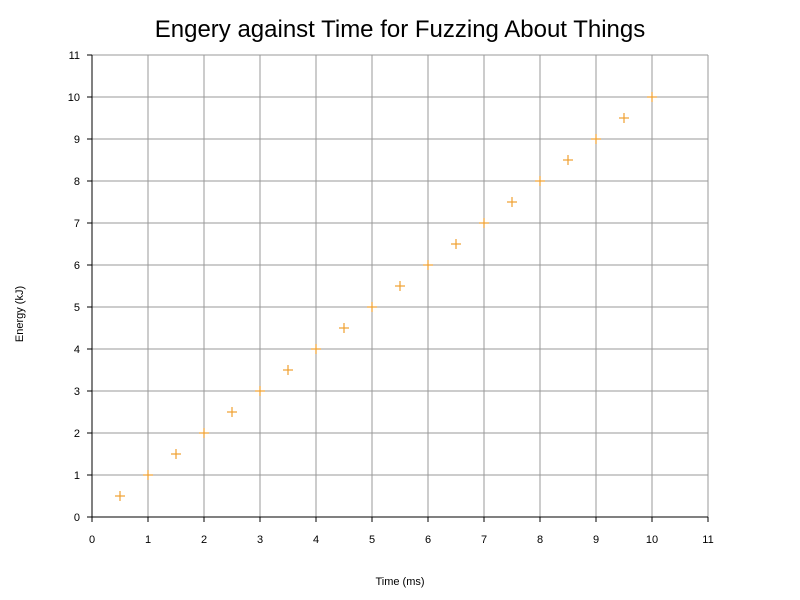 The width and height of the screenshot is (800, 600). I want to click on y-tick-label: 2, so click(77, 434).